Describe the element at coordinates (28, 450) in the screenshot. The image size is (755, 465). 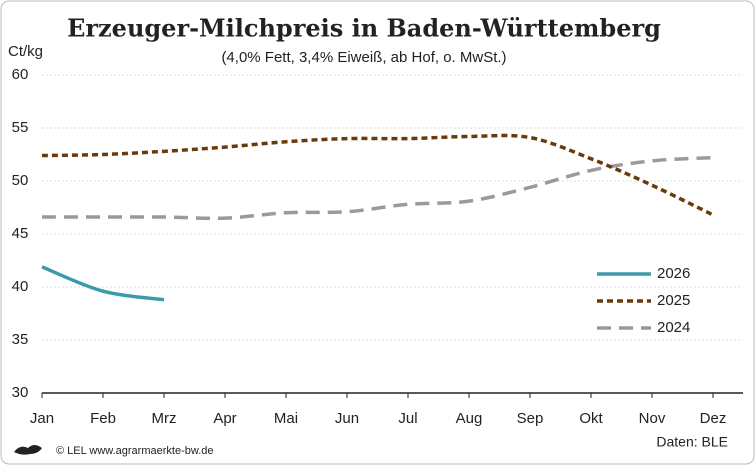
I see `logo` at that location.